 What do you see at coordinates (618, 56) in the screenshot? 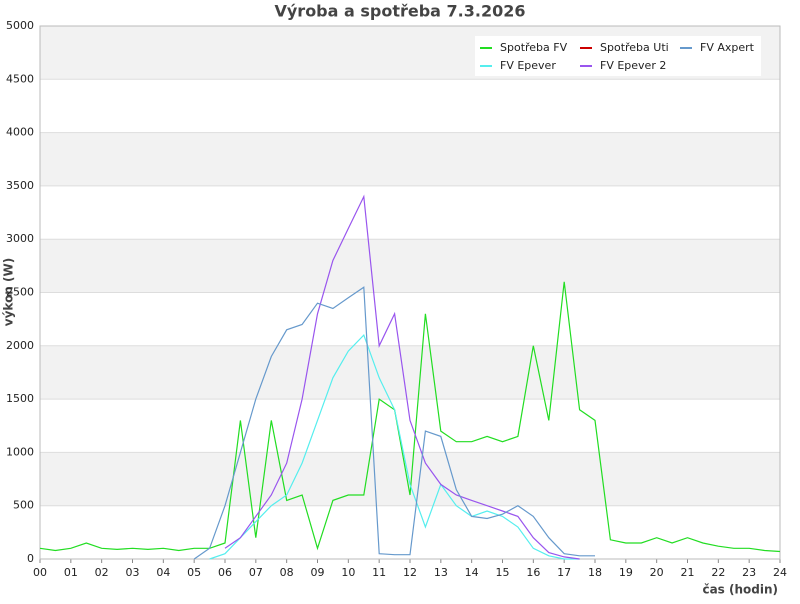
I see `legend-box` at bounding box center [618, 56].